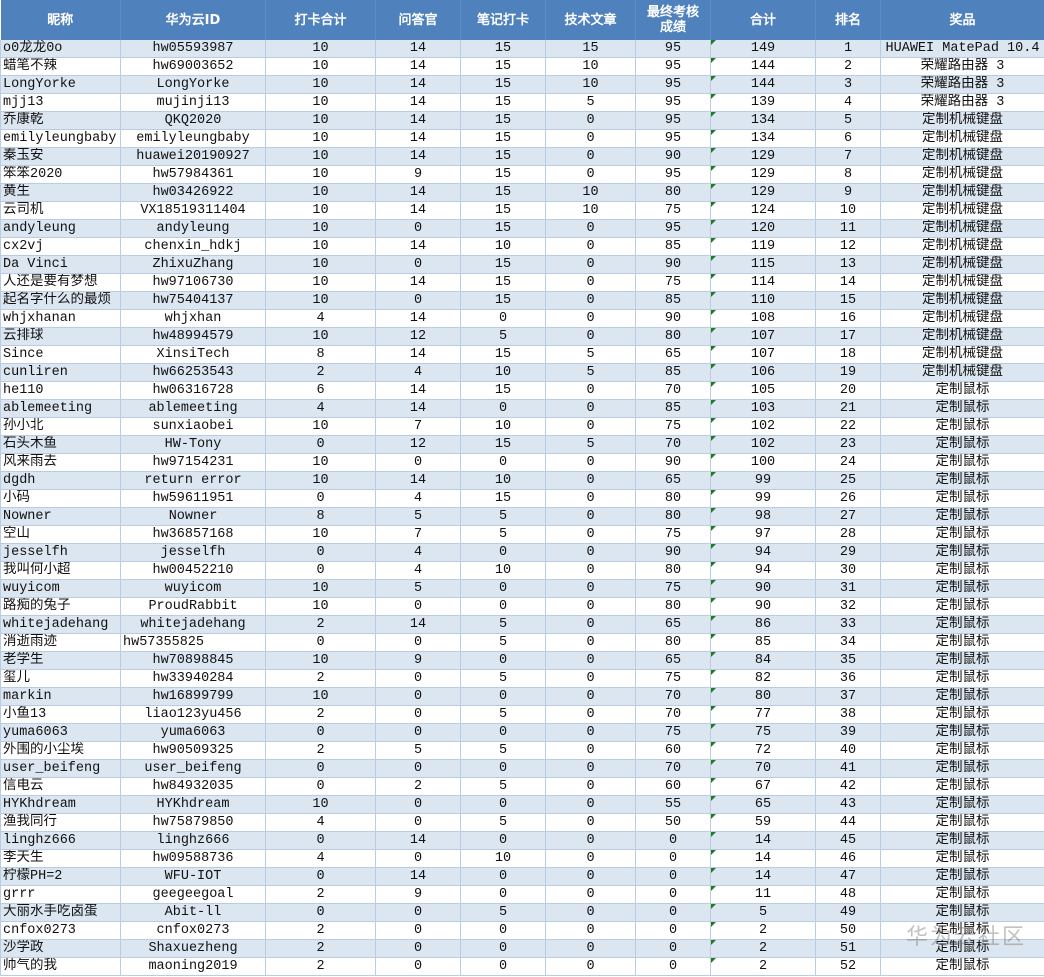  Describe the element at coordinates (193, 426) in the screenshot. I see `cell-cloud-id: sunxiaobei` at that location.